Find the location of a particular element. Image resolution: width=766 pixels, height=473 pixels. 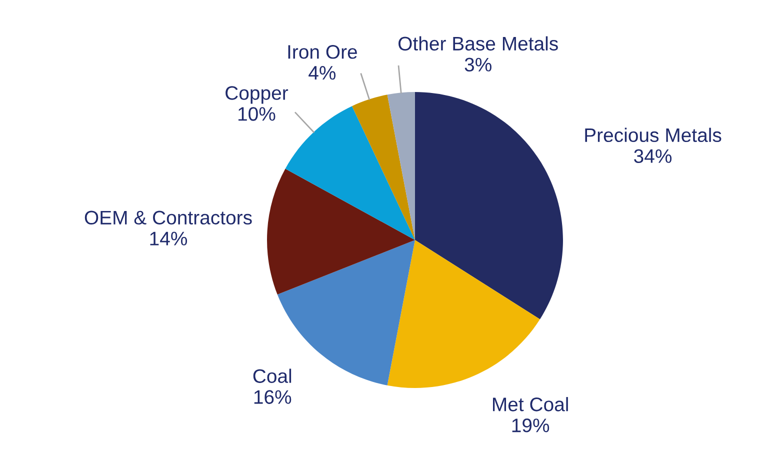

slice-label: Copper is located at coordinates (257, 95).